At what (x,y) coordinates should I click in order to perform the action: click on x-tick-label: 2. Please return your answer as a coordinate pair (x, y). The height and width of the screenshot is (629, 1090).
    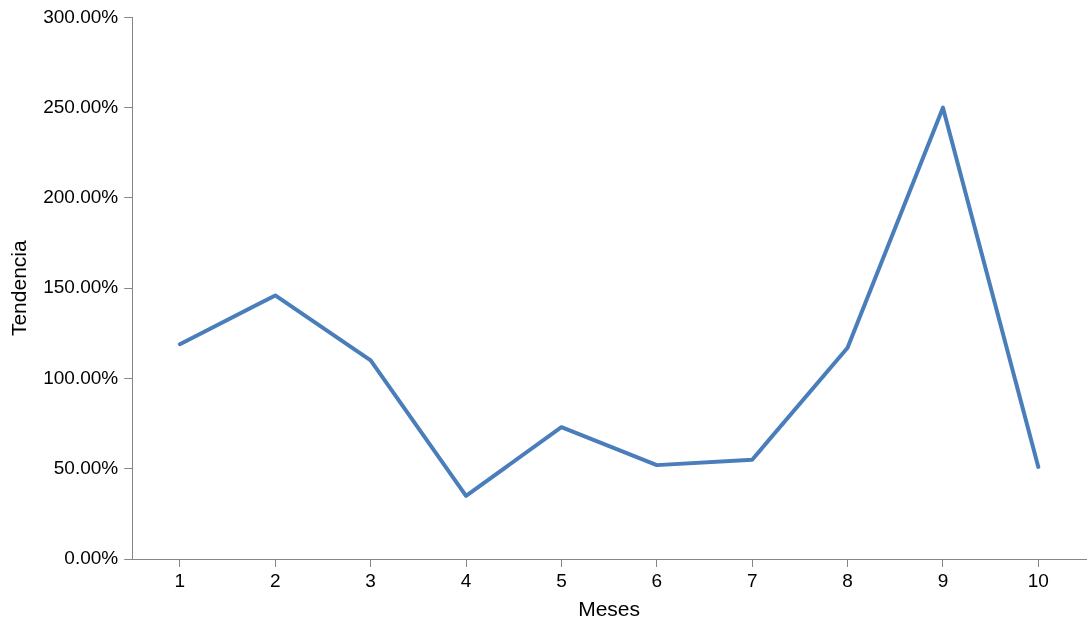
    Looking at the image, I should click on (275, 580).